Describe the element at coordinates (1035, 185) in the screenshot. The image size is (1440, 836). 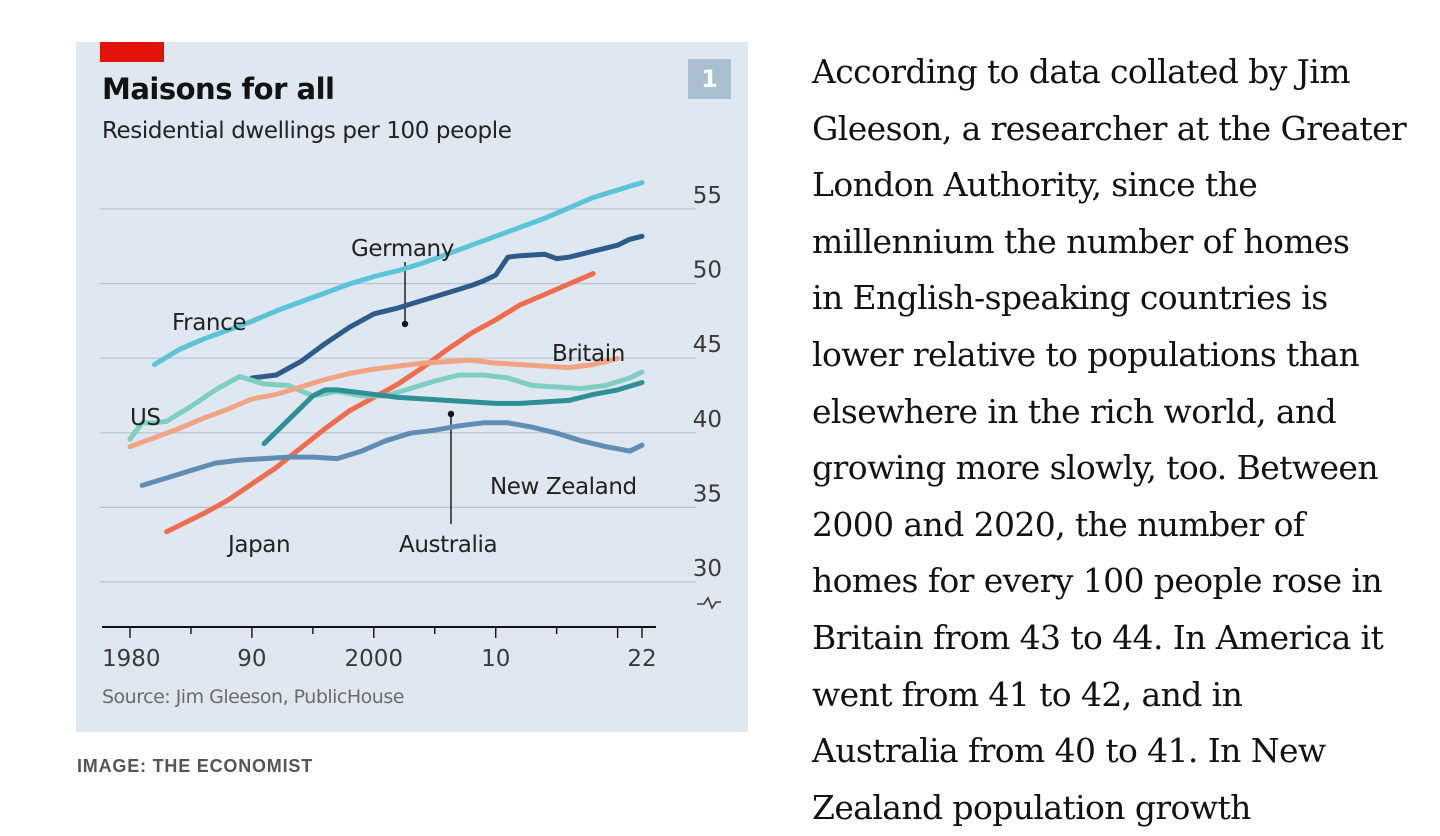
I see `article-line: London Authority, since the` at that location.